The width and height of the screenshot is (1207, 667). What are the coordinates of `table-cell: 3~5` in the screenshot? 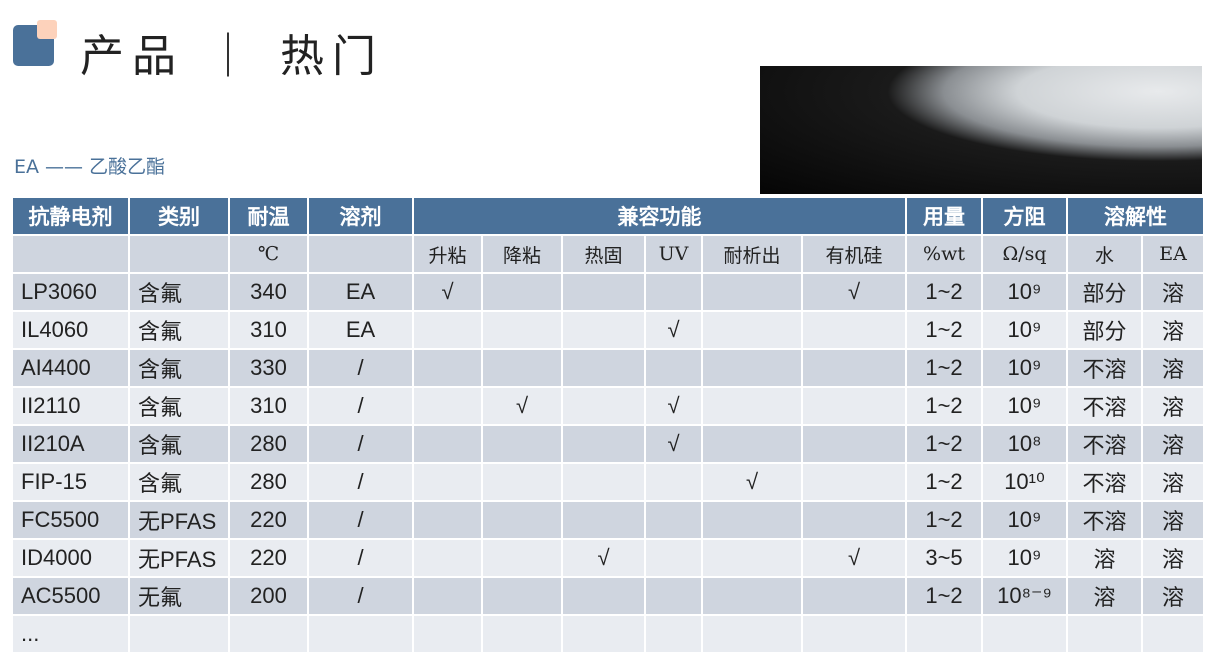 It's located at (944, 558).